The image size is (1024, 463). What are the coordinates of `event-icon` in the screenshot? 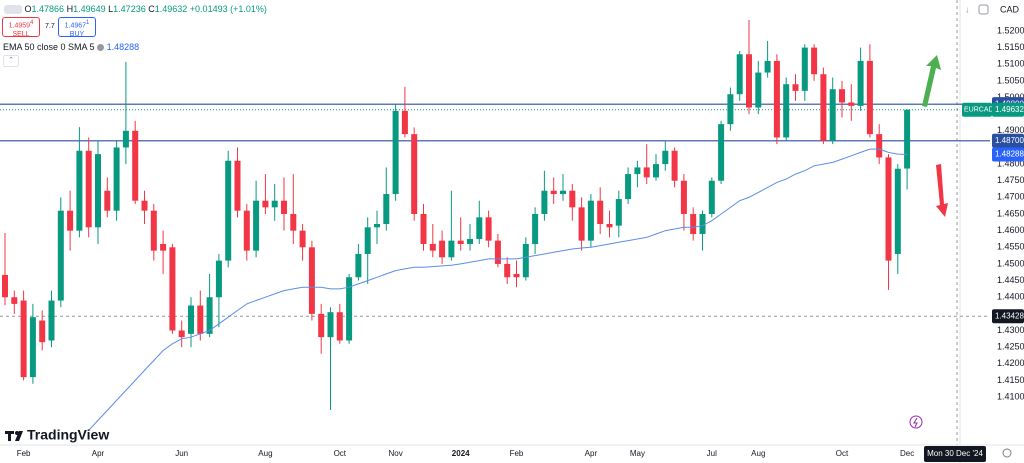 It's located at (916, 422).